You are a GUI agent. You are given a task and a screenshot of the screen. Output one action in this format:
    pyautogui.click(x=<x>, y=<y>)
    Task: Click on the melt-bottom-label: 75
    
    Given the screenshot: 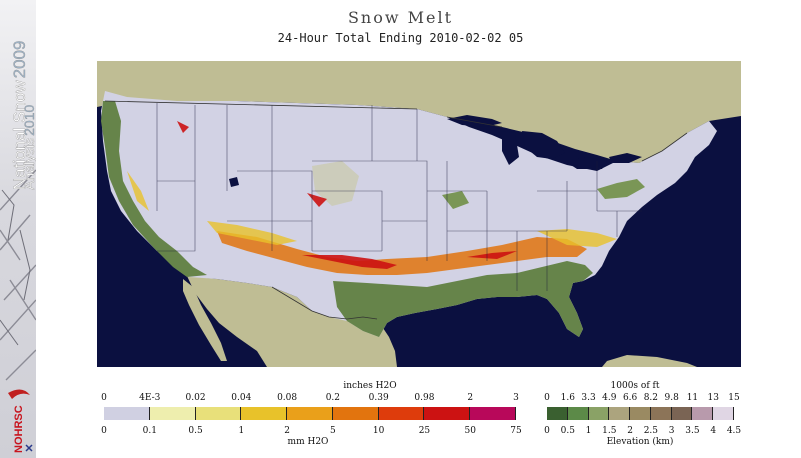 What is the action you would take?
    pyautogui.click(x=516, y=431)
    